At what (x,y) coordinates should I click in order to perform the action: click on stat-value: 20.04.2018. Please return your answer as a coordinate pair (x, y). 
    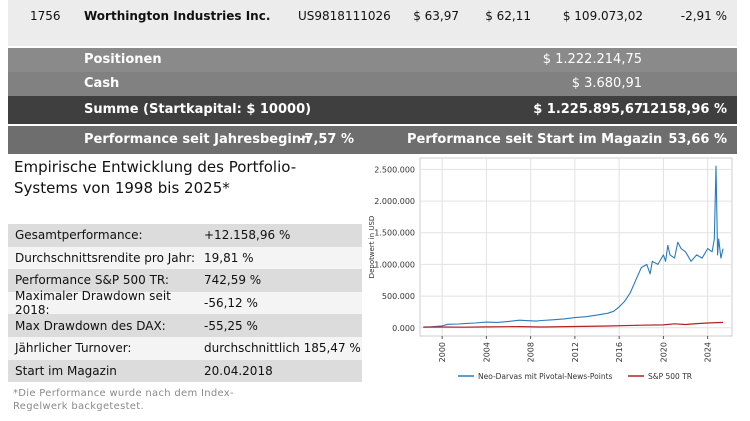
    Looking at the image, I should click on (238, 370).